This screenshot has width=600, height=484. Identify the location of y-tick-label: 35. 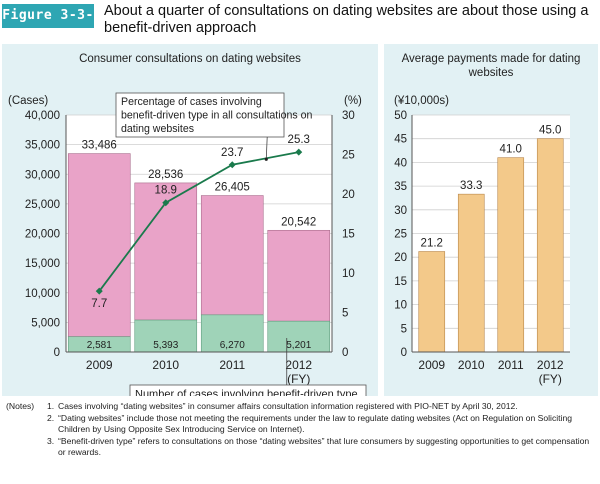
(400, 187).